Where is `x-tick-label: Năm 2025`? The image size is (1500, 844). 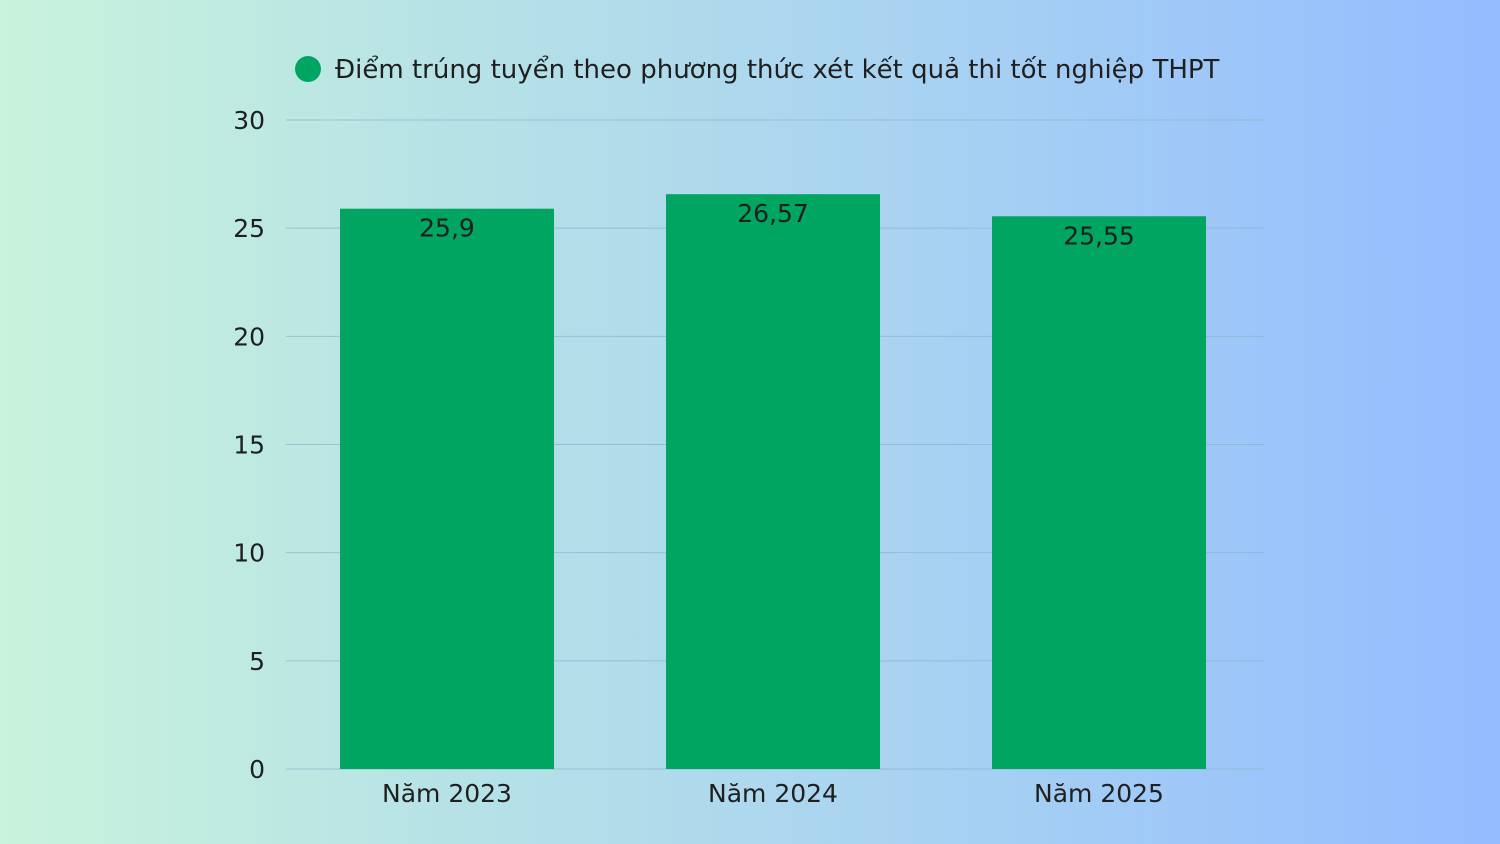 x-tick-label: Năm 2025 is located at coordinates (1099, 793).